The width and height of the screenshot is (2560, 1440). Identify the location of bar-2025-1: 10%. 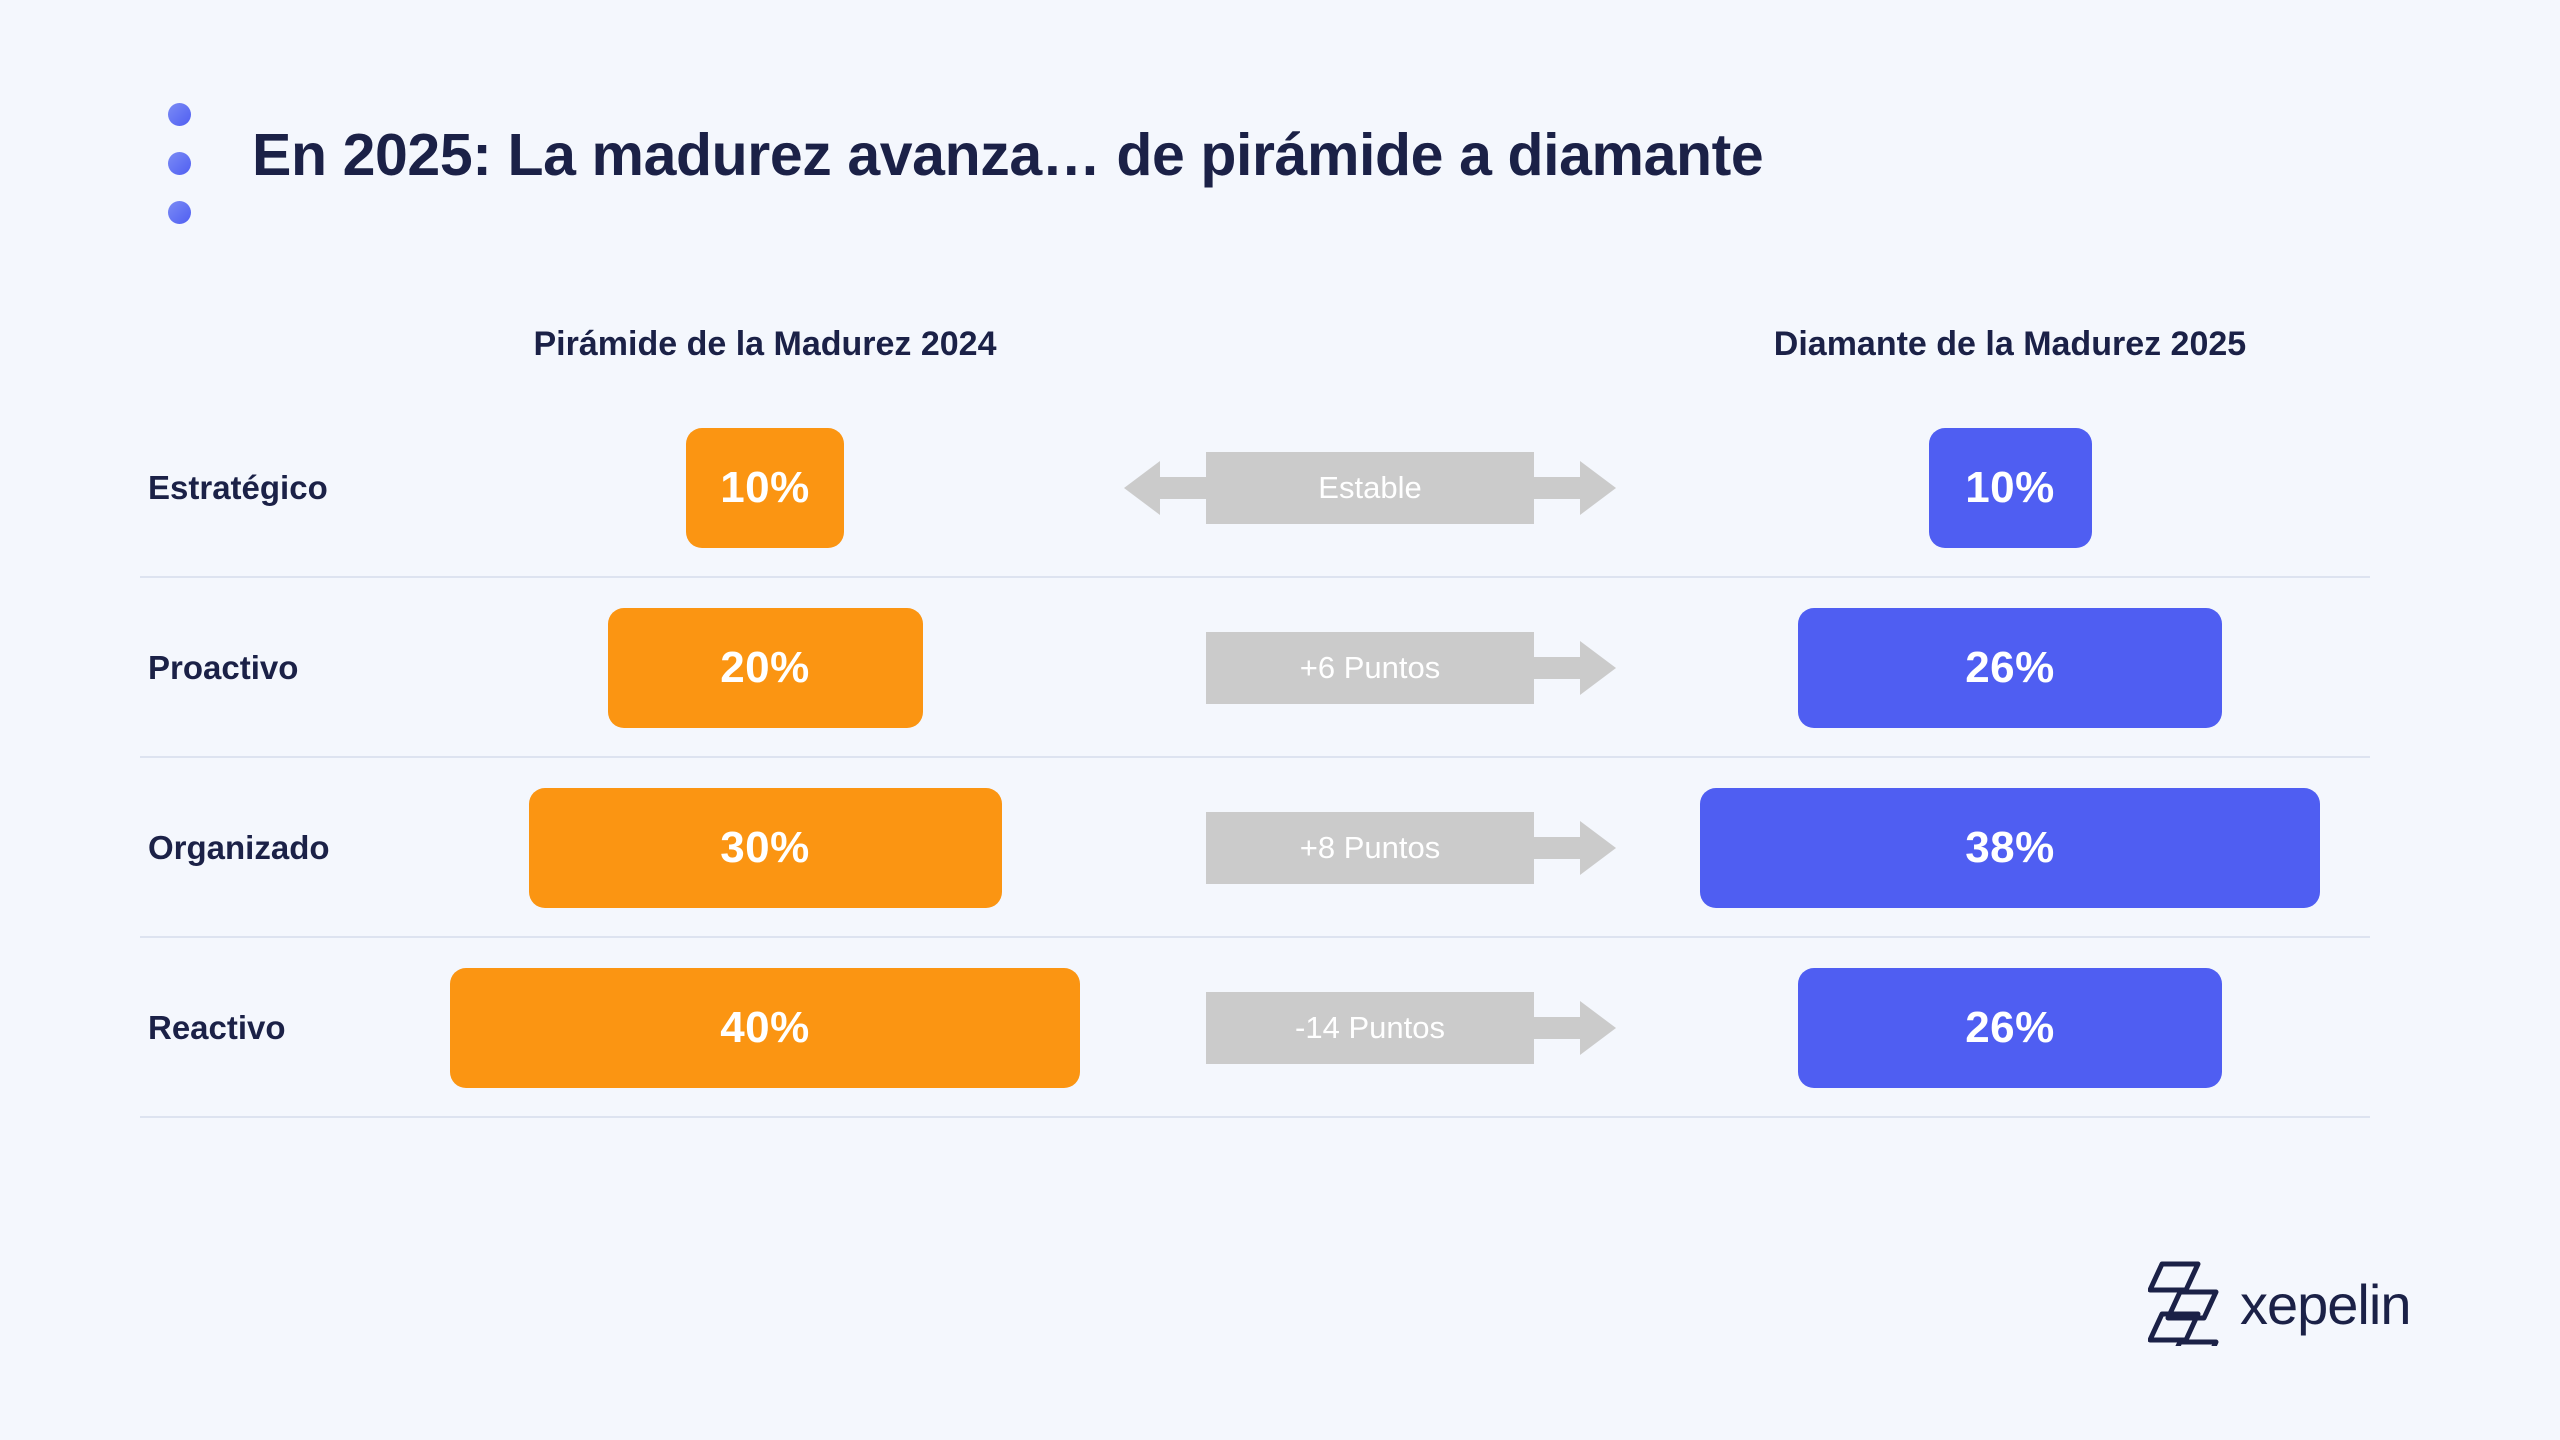
(2010, 488).